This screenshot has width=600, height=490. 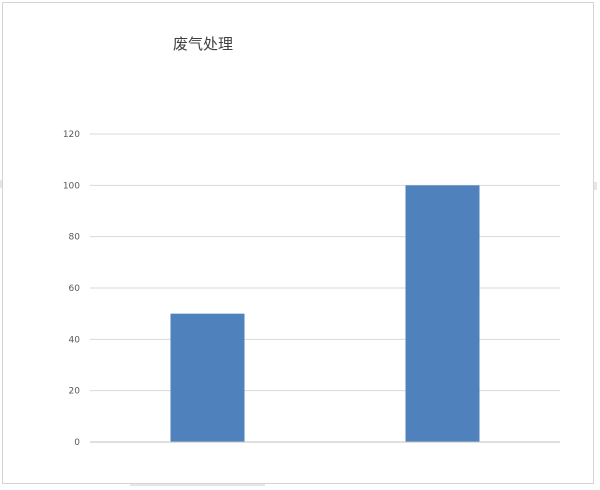 I want to click on y-tick-label: 80, so click(x=75, y=238).